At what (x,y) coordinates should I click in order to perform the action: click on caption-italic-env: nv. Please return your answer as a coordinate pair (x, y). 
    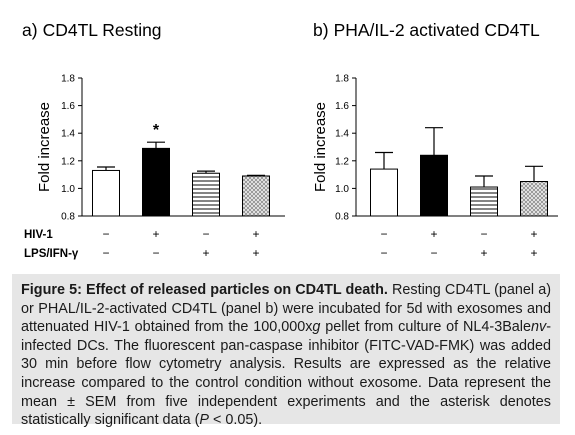
    Looking at the image, I should click on (539, 327).